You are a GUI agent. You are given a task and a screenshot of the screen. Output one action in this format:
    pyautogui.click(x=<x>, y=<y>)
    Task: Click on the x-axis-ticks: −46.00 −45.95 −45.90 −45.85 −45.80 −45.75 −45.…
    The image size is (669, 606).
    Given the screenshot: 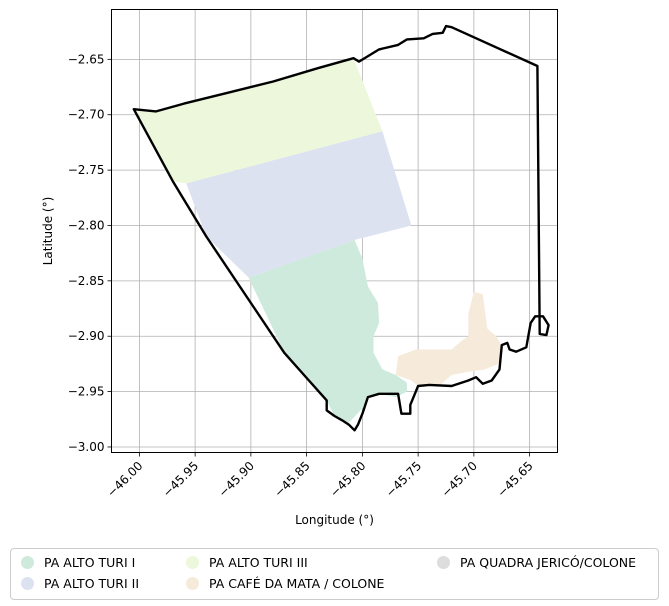 What is the action you would take?
    pyautogui.click(x=320, y=476)
    